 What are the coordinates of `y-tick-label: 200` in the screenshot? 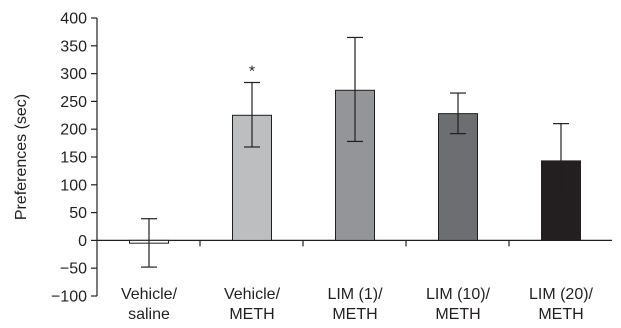 It's located at (73, 130).